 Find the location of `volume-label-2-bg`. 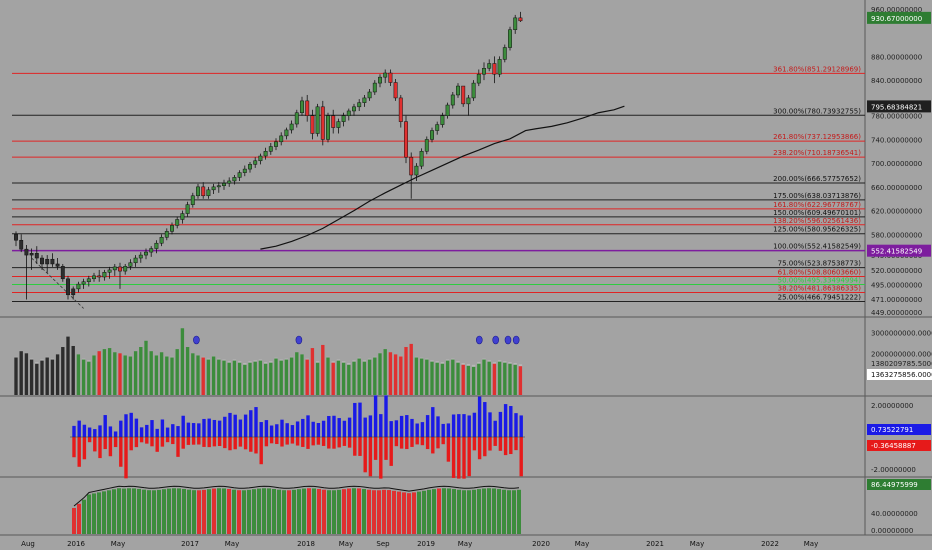

volume-label-2-bg is located at coordinates (899, 374).